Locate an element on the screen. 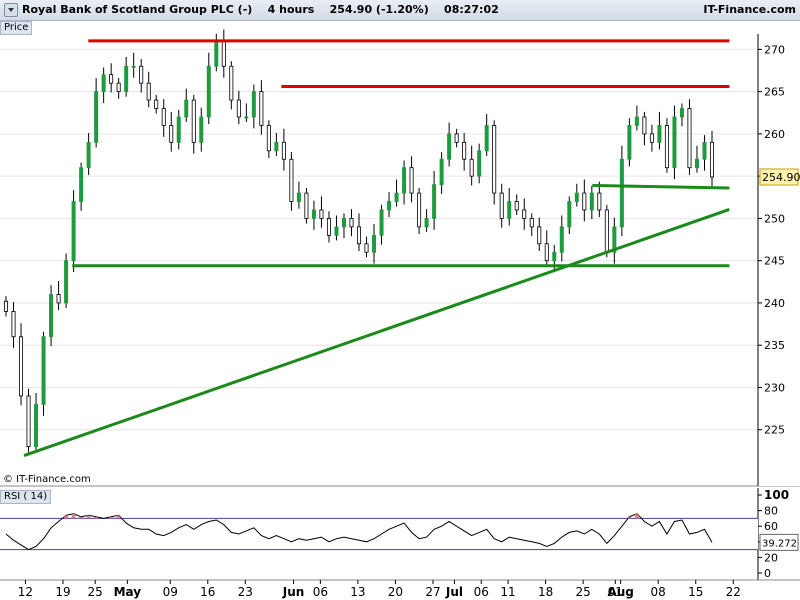 The height and width of the screenshot is (600, 800). watermark-text: © IT-Finance.com is located at coordinates (47, 479).